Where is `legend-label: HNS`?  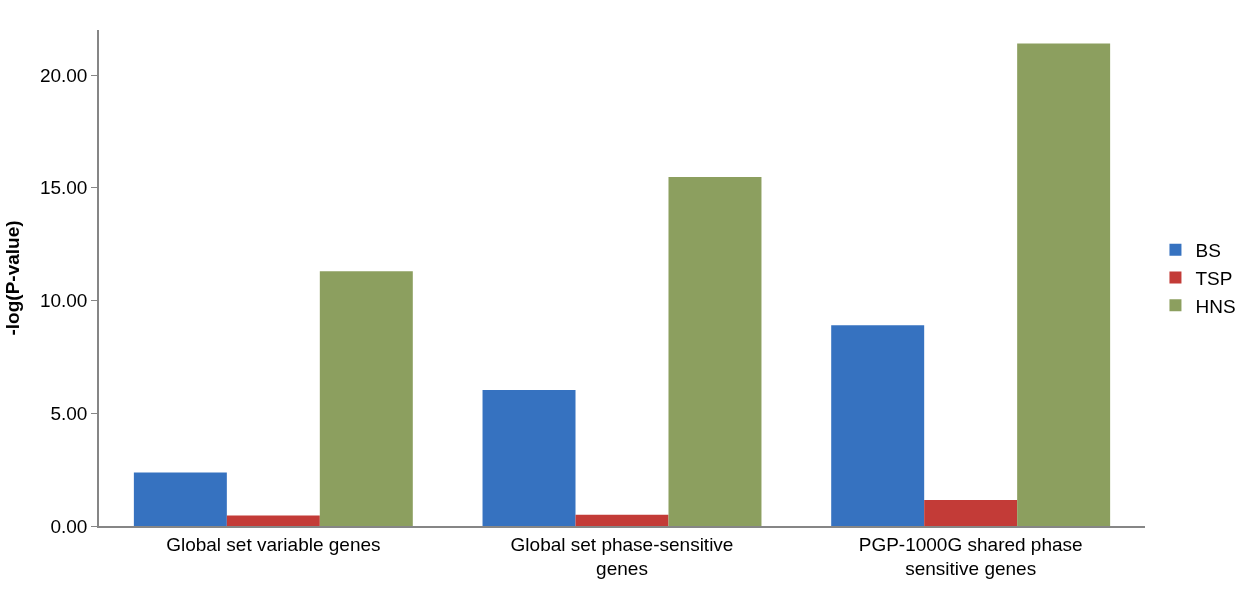 legend-label: HNS is located at coordinates (1215, 306).